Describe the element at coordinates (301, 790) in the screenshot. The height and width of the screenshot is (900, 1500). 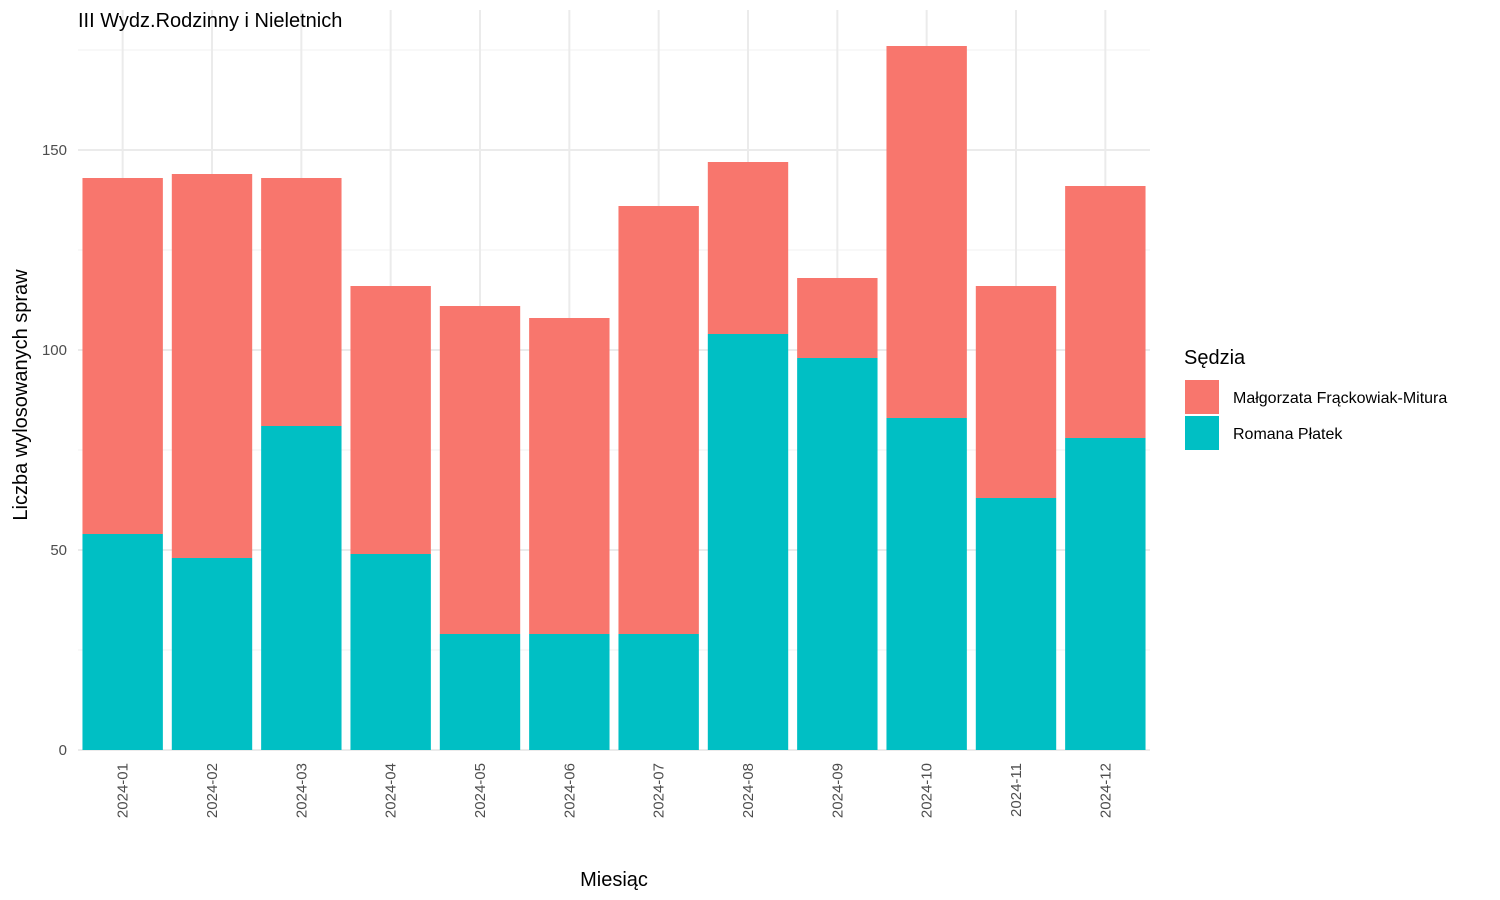
I see `x-tick-label: 2024-03` at that location.